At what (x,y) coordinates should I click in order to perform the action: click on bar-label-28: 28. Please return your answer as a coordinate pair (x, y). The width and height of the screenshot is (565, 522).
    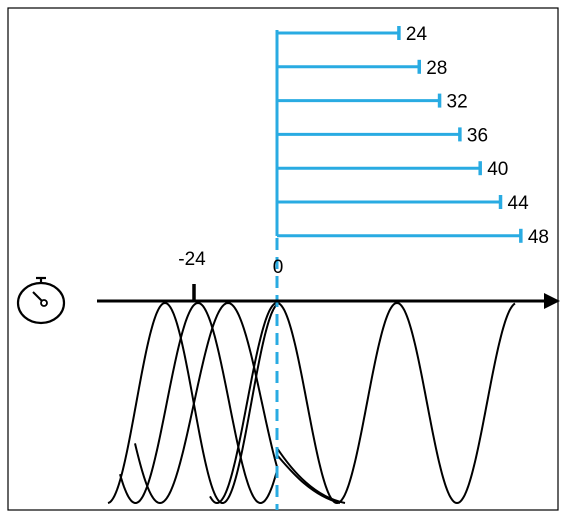
    Looking at the image, I should click on (436, 68).